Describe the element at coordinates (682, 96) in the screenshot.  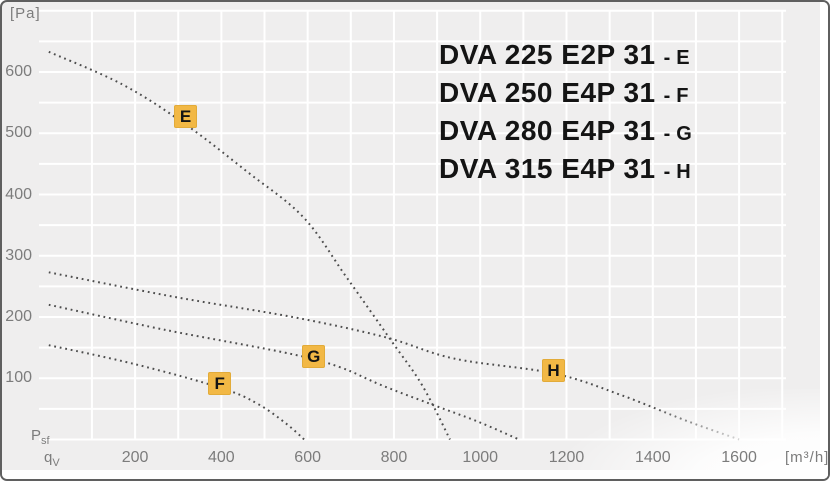
I see `legend-curve-letter: F` at that location.